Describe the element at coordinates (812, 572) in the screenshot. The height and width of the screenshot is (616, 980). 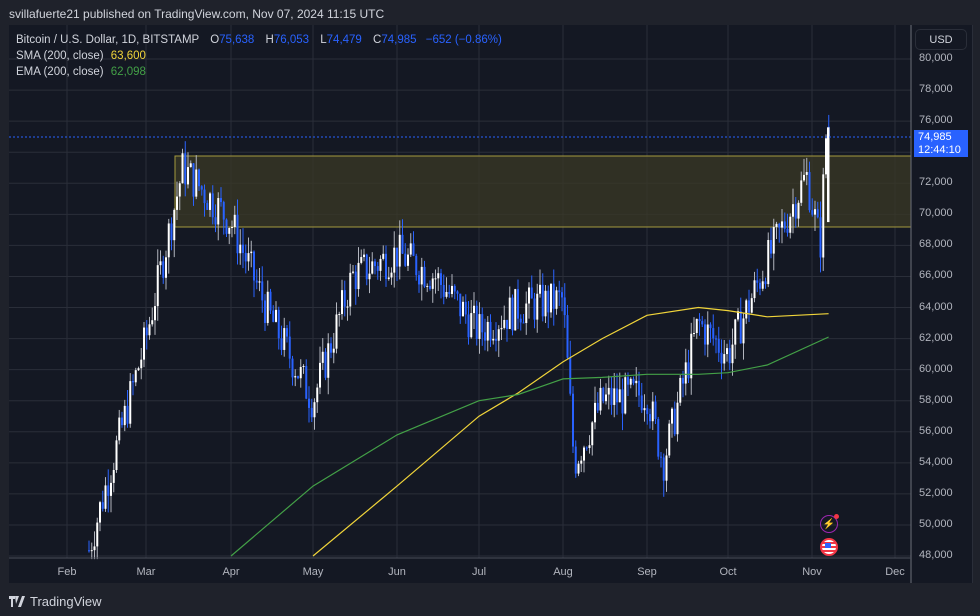
I see `month-label: Nov` at that location.